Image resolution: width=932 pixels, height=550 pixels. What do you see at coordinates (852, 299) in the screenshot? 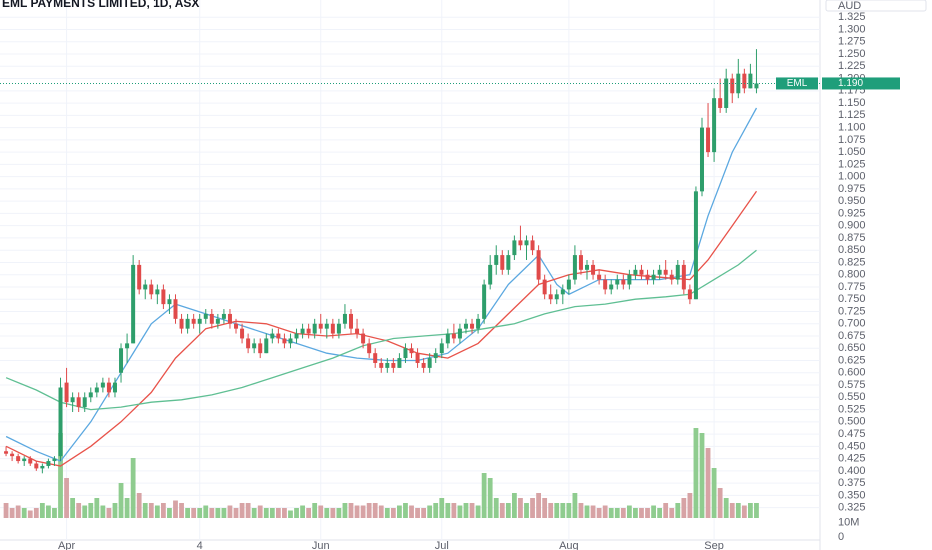
I see `y-tick-label: 0.750` at bounding box center [852, 299].